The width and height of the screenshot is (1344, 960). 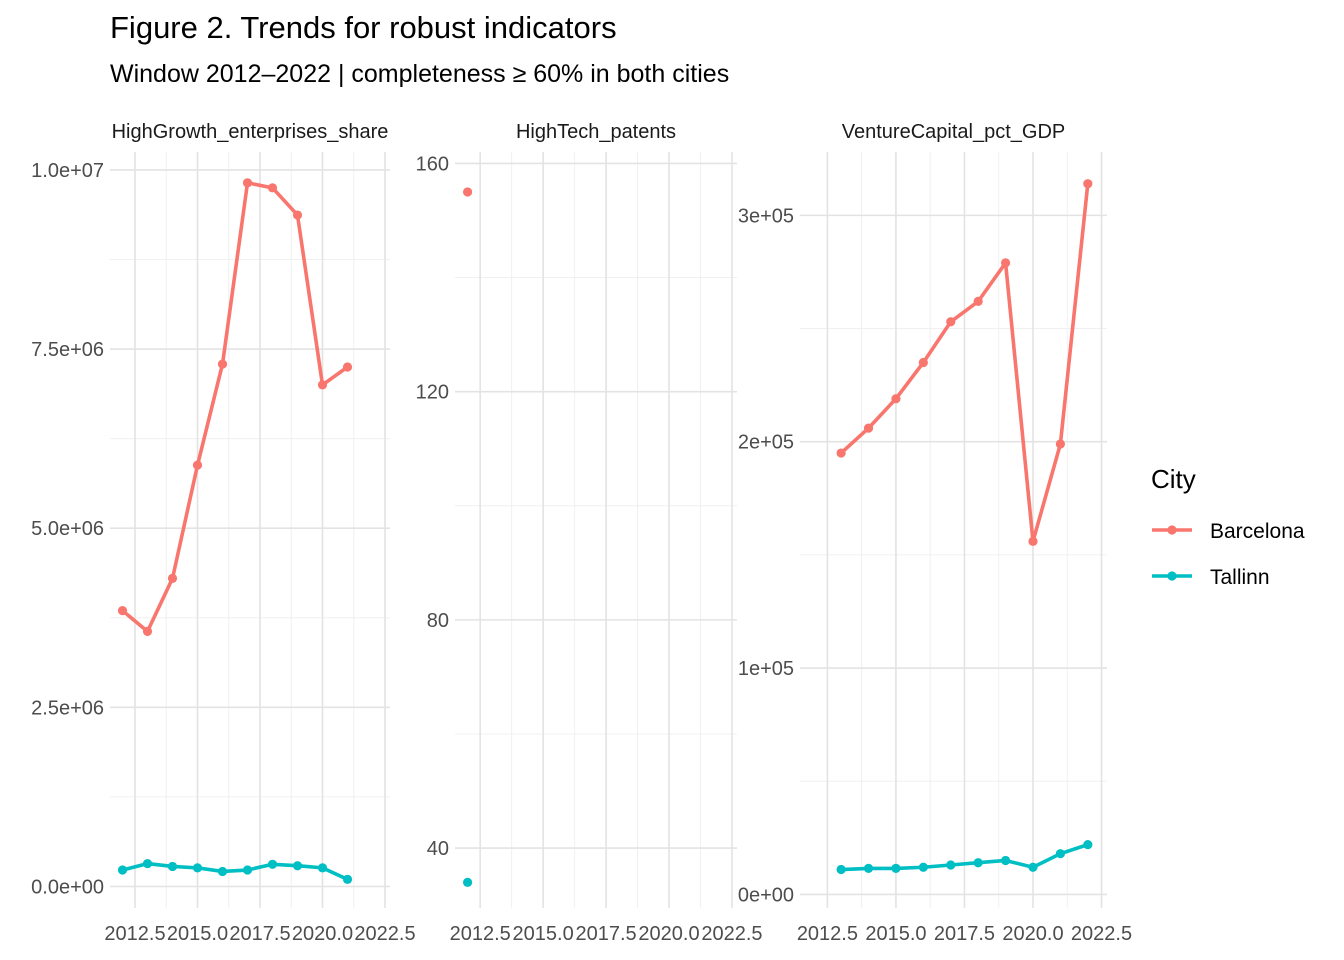 What do you see at coordinates (432, 393) in the screenshot?
I see `y-tick-label: 120` at bounding box center [432, 393].